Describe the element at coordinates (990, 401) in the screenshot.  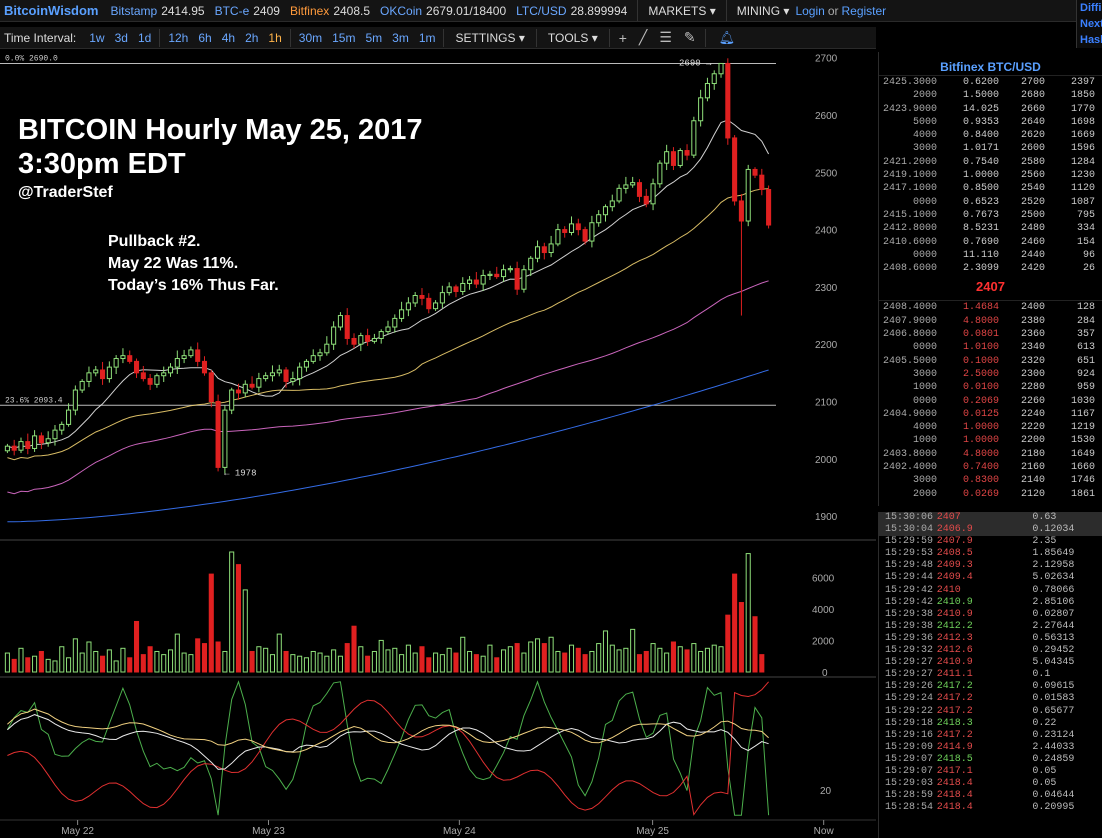
I see `bid-row: 0000 0.2069 2260 1030` at that location.